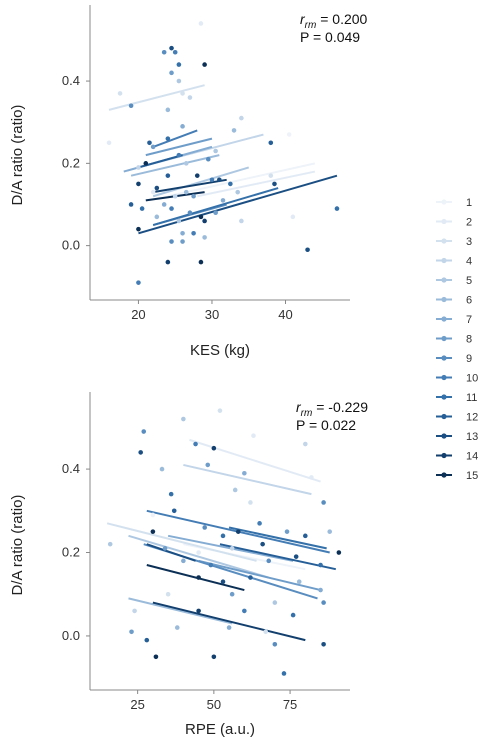 This screenshot has height=744, width=484. Describe the element at coordinates (472, 476) in the screenshot. I see `legend-label-15: 15` at that location.